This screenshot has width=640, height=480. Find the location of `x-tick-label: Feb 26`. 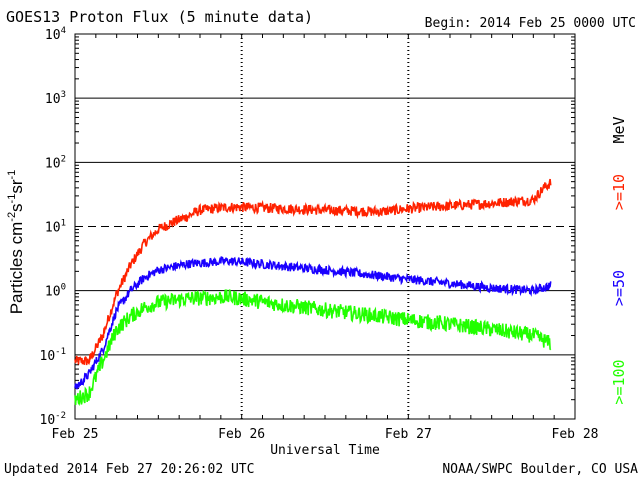

x-tick-label: Feb 26 is located at coordinates (241, 434).